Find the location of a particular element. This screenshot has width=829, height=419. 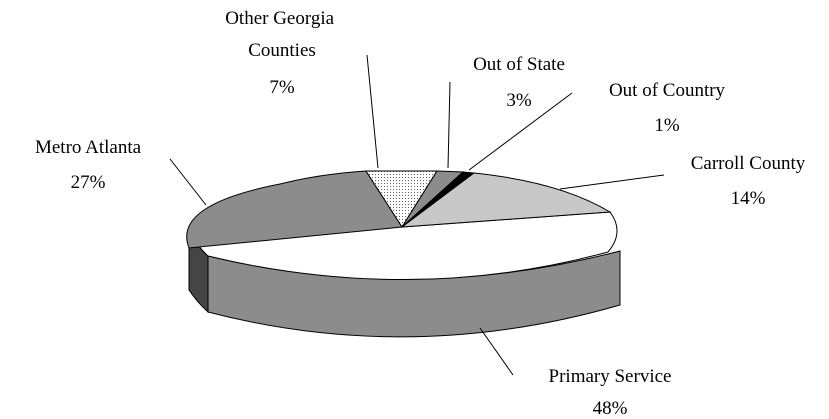

label-metro-atlanta: Metro Atlanta is located at coordinates (88, 147).